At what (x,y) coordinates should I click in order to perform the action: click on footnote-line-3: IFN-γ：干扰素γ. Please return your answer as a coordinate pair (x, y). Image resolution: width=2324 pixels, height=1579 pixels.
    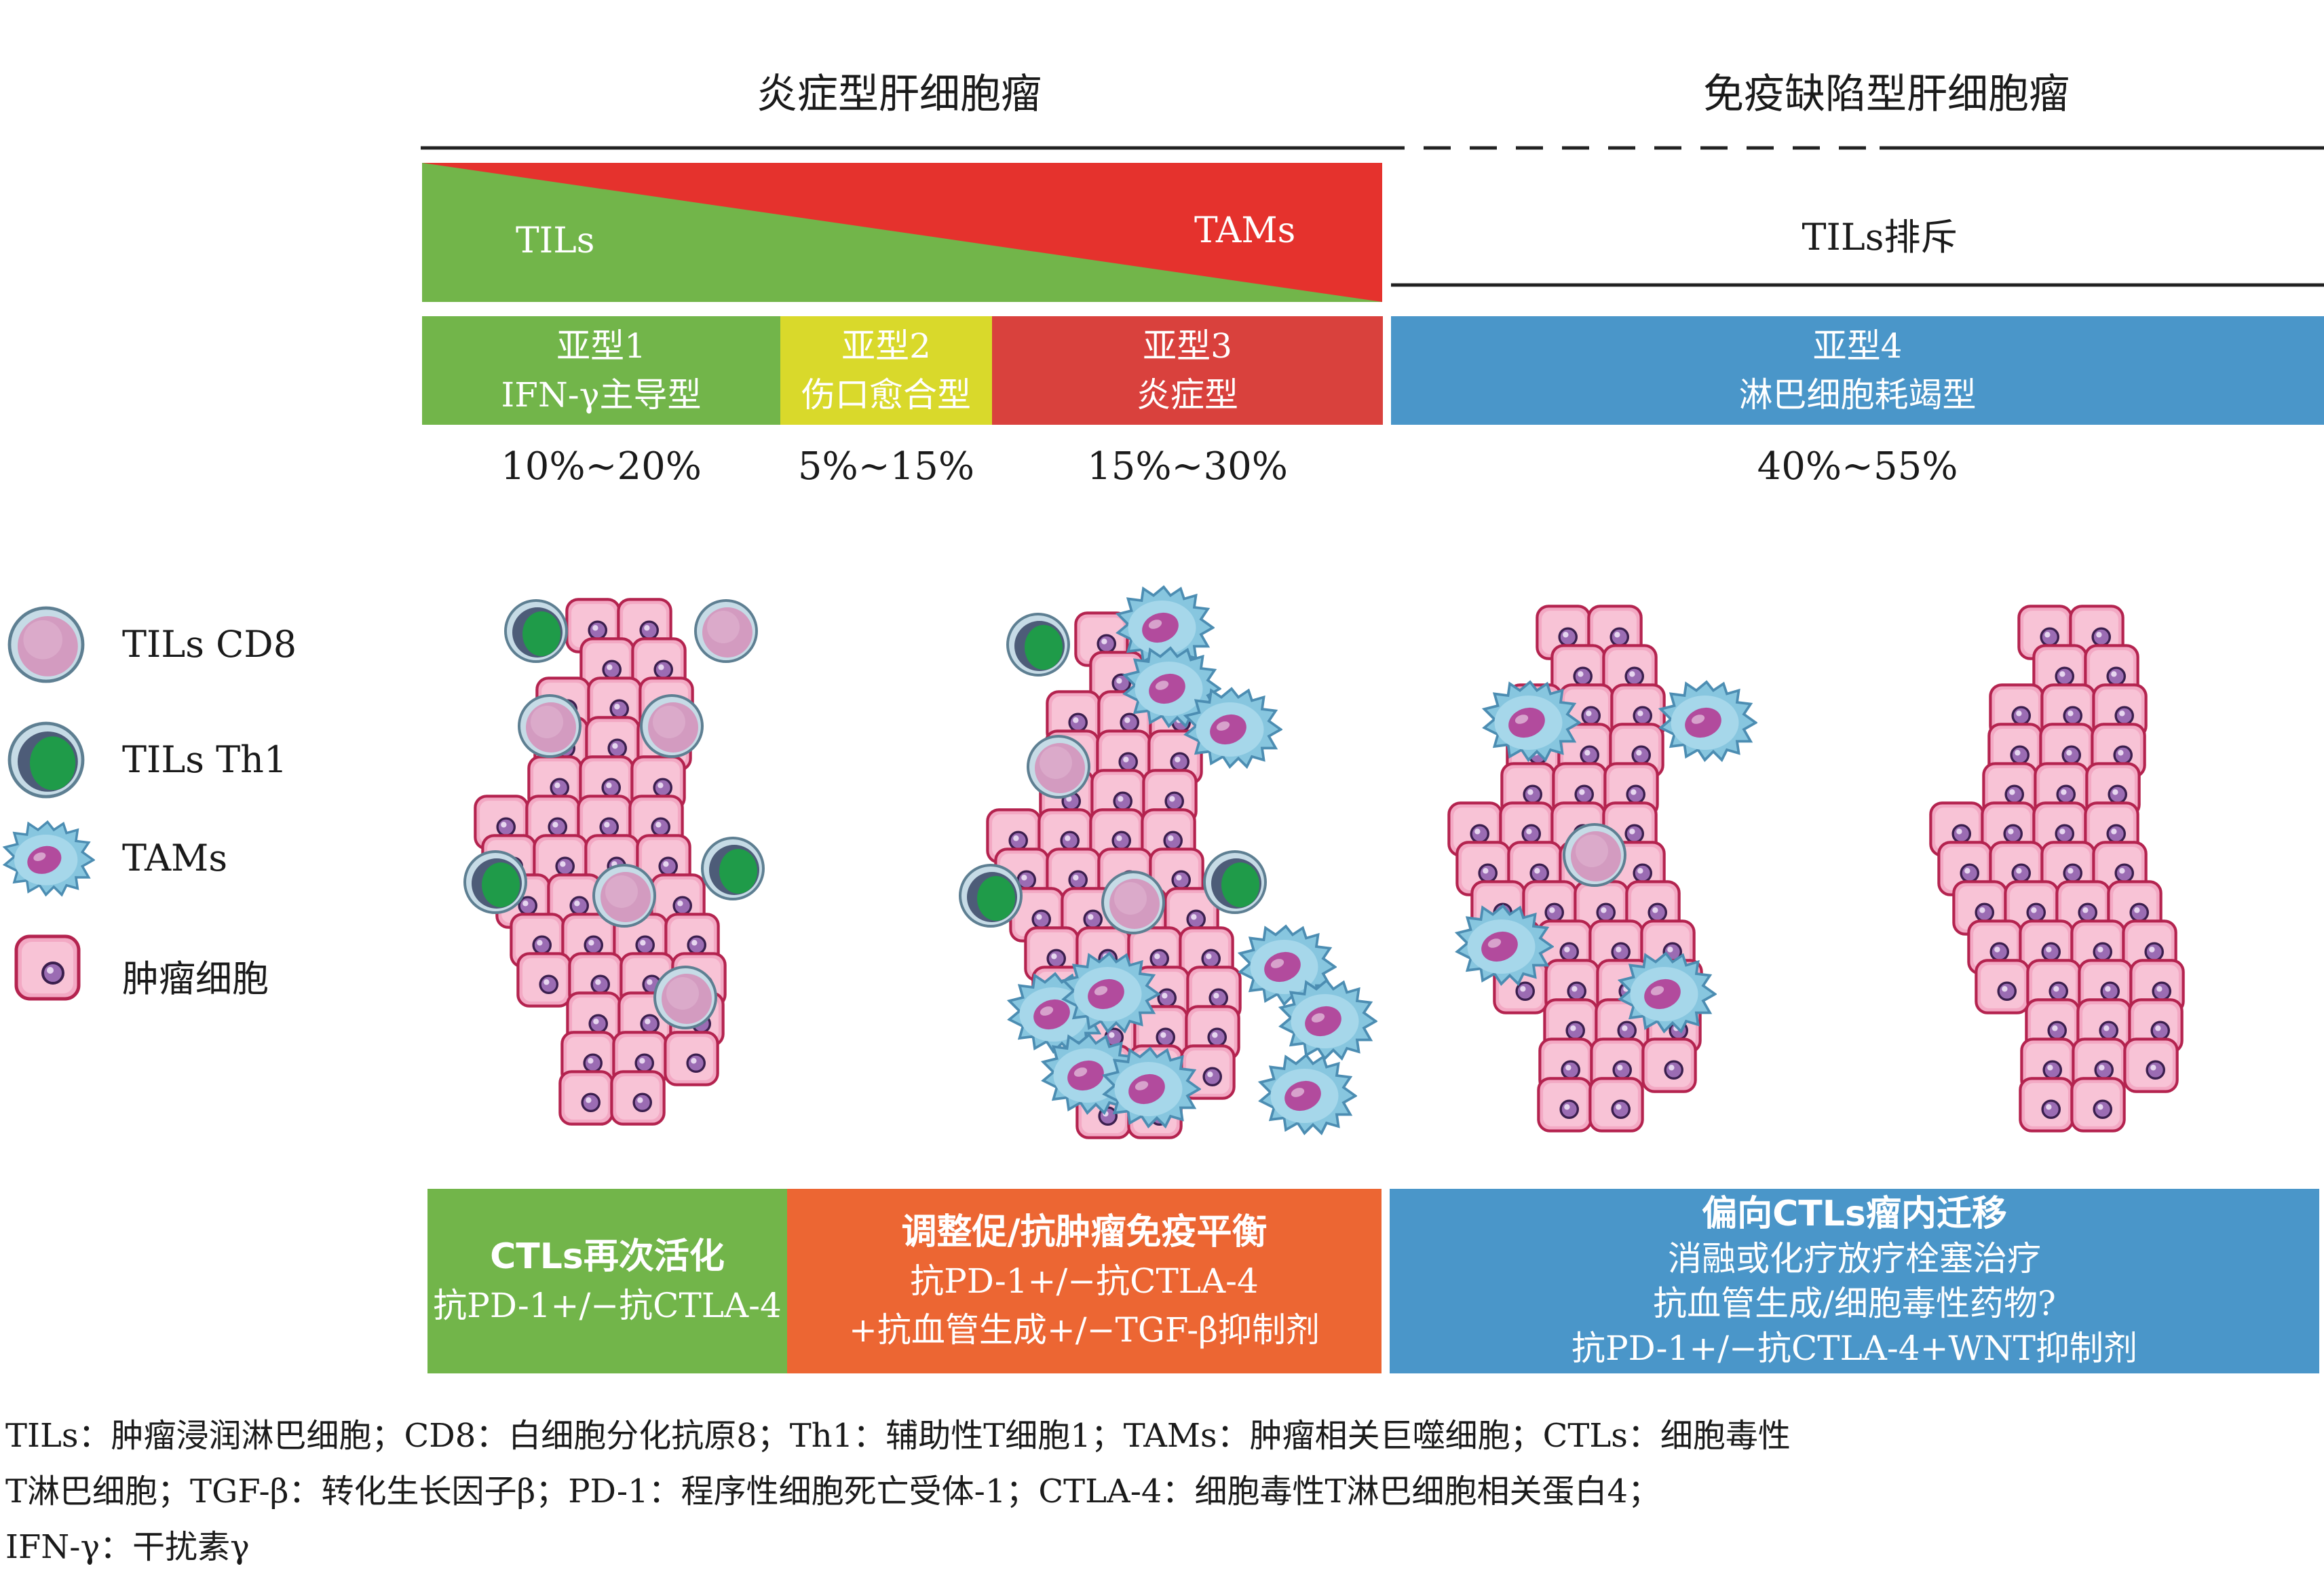
    Looking at the image, I should click on (127, 1547).